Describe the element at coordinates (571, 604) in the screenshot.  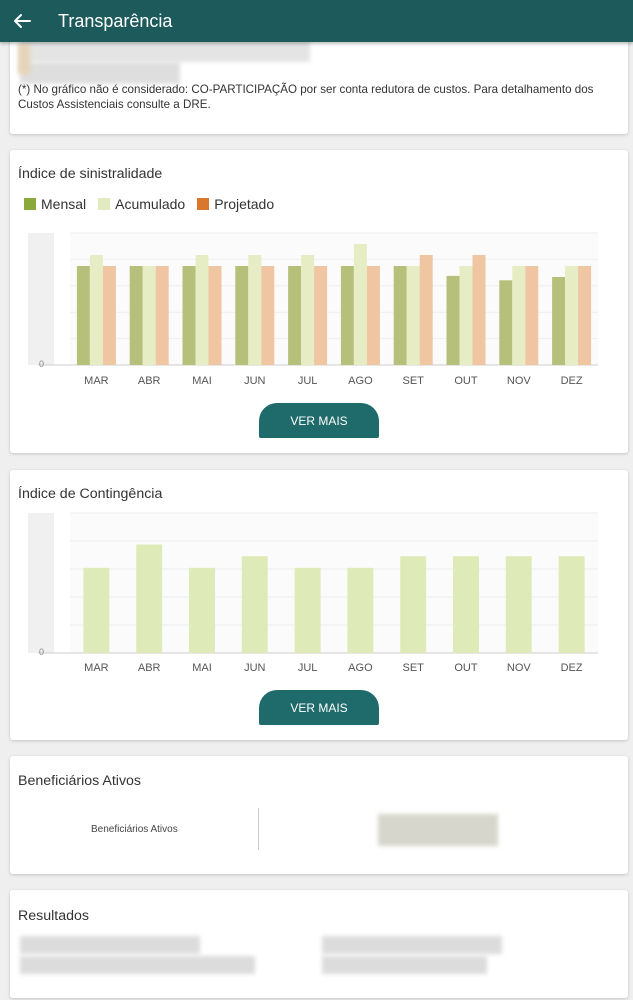
I see `bar-dez-value` at that location.